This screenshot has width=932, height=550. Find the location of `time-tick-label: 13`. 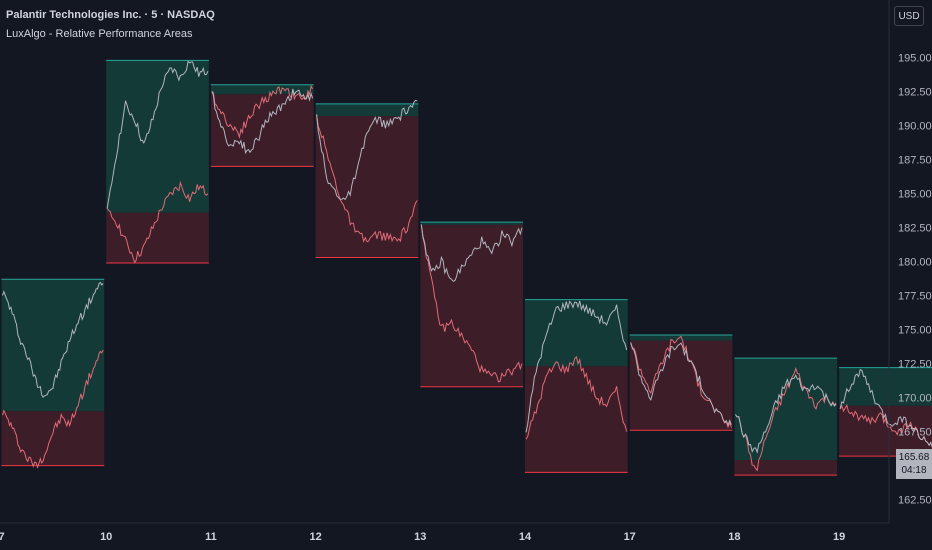

time-tick-label: 13 is located at coordinates (420, 537).